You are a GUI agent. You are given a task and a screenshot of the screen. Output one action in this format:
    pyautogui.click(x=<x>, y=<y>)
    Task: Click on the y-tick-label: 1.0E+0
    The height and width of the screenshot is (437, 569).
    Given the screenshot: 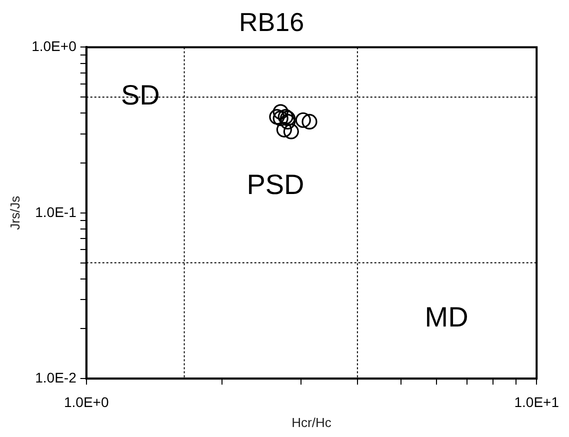 What is the action you would take?
    pyautogui.click(x=54, y=46)
    